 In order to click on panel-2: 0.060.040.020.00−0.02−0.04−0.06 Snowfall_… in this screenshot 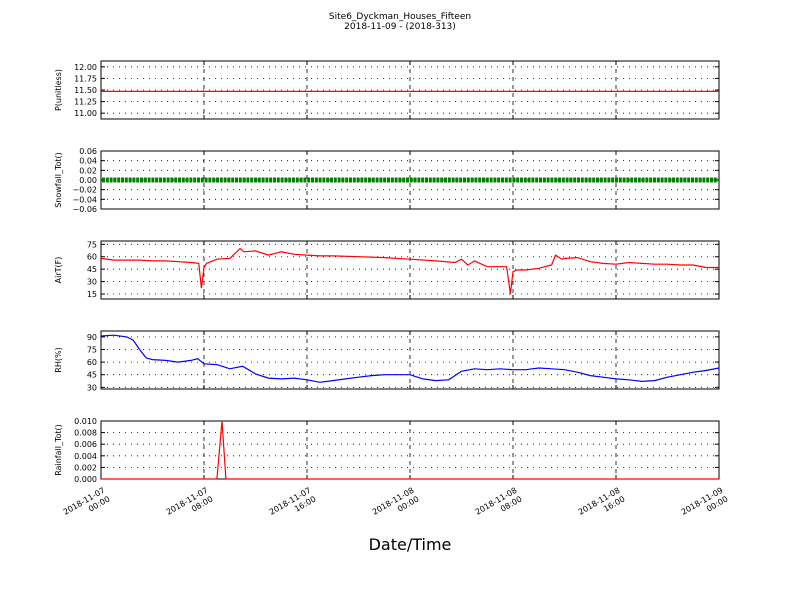, I will do `click(387, 180)`.